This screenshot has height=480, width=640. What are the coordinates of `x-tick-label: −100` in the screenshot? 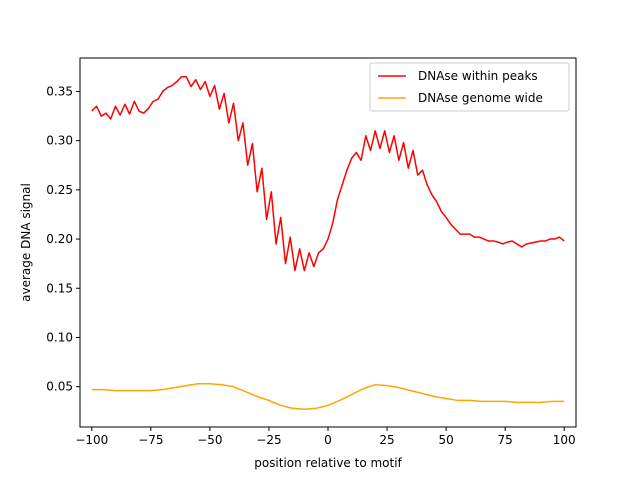 It's located at (91, 440).